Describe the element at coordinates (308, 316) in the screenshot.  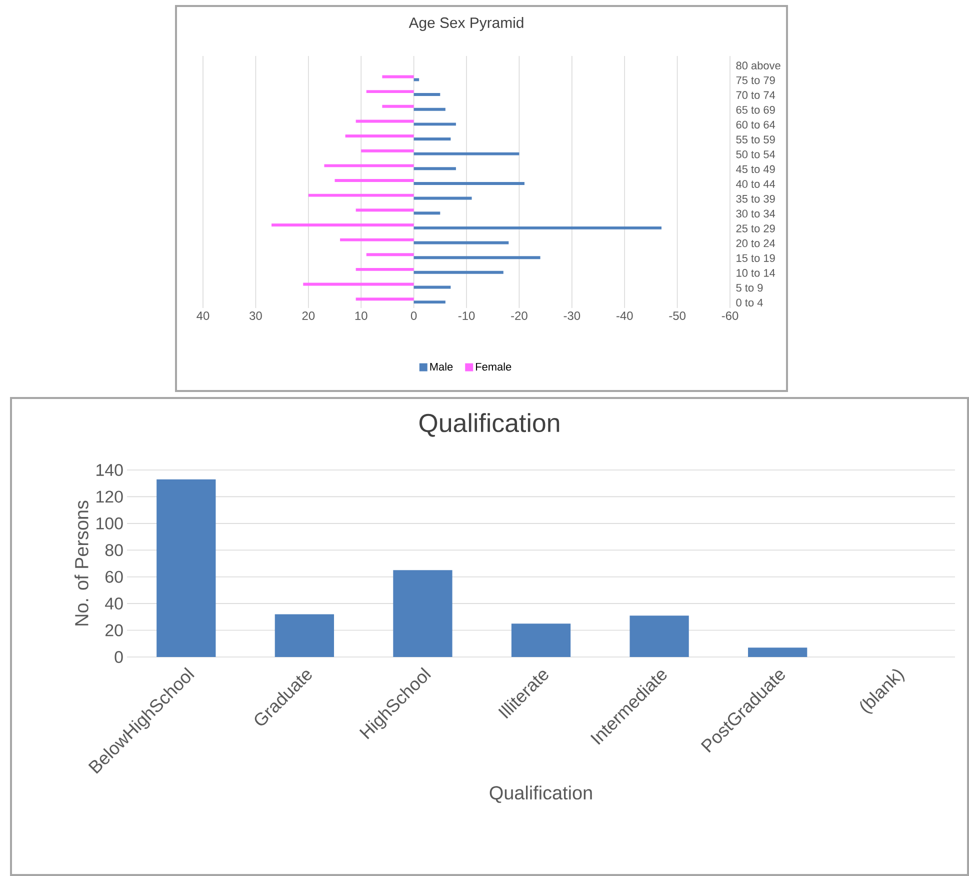
I see `x-tick-label: 20` at that location.